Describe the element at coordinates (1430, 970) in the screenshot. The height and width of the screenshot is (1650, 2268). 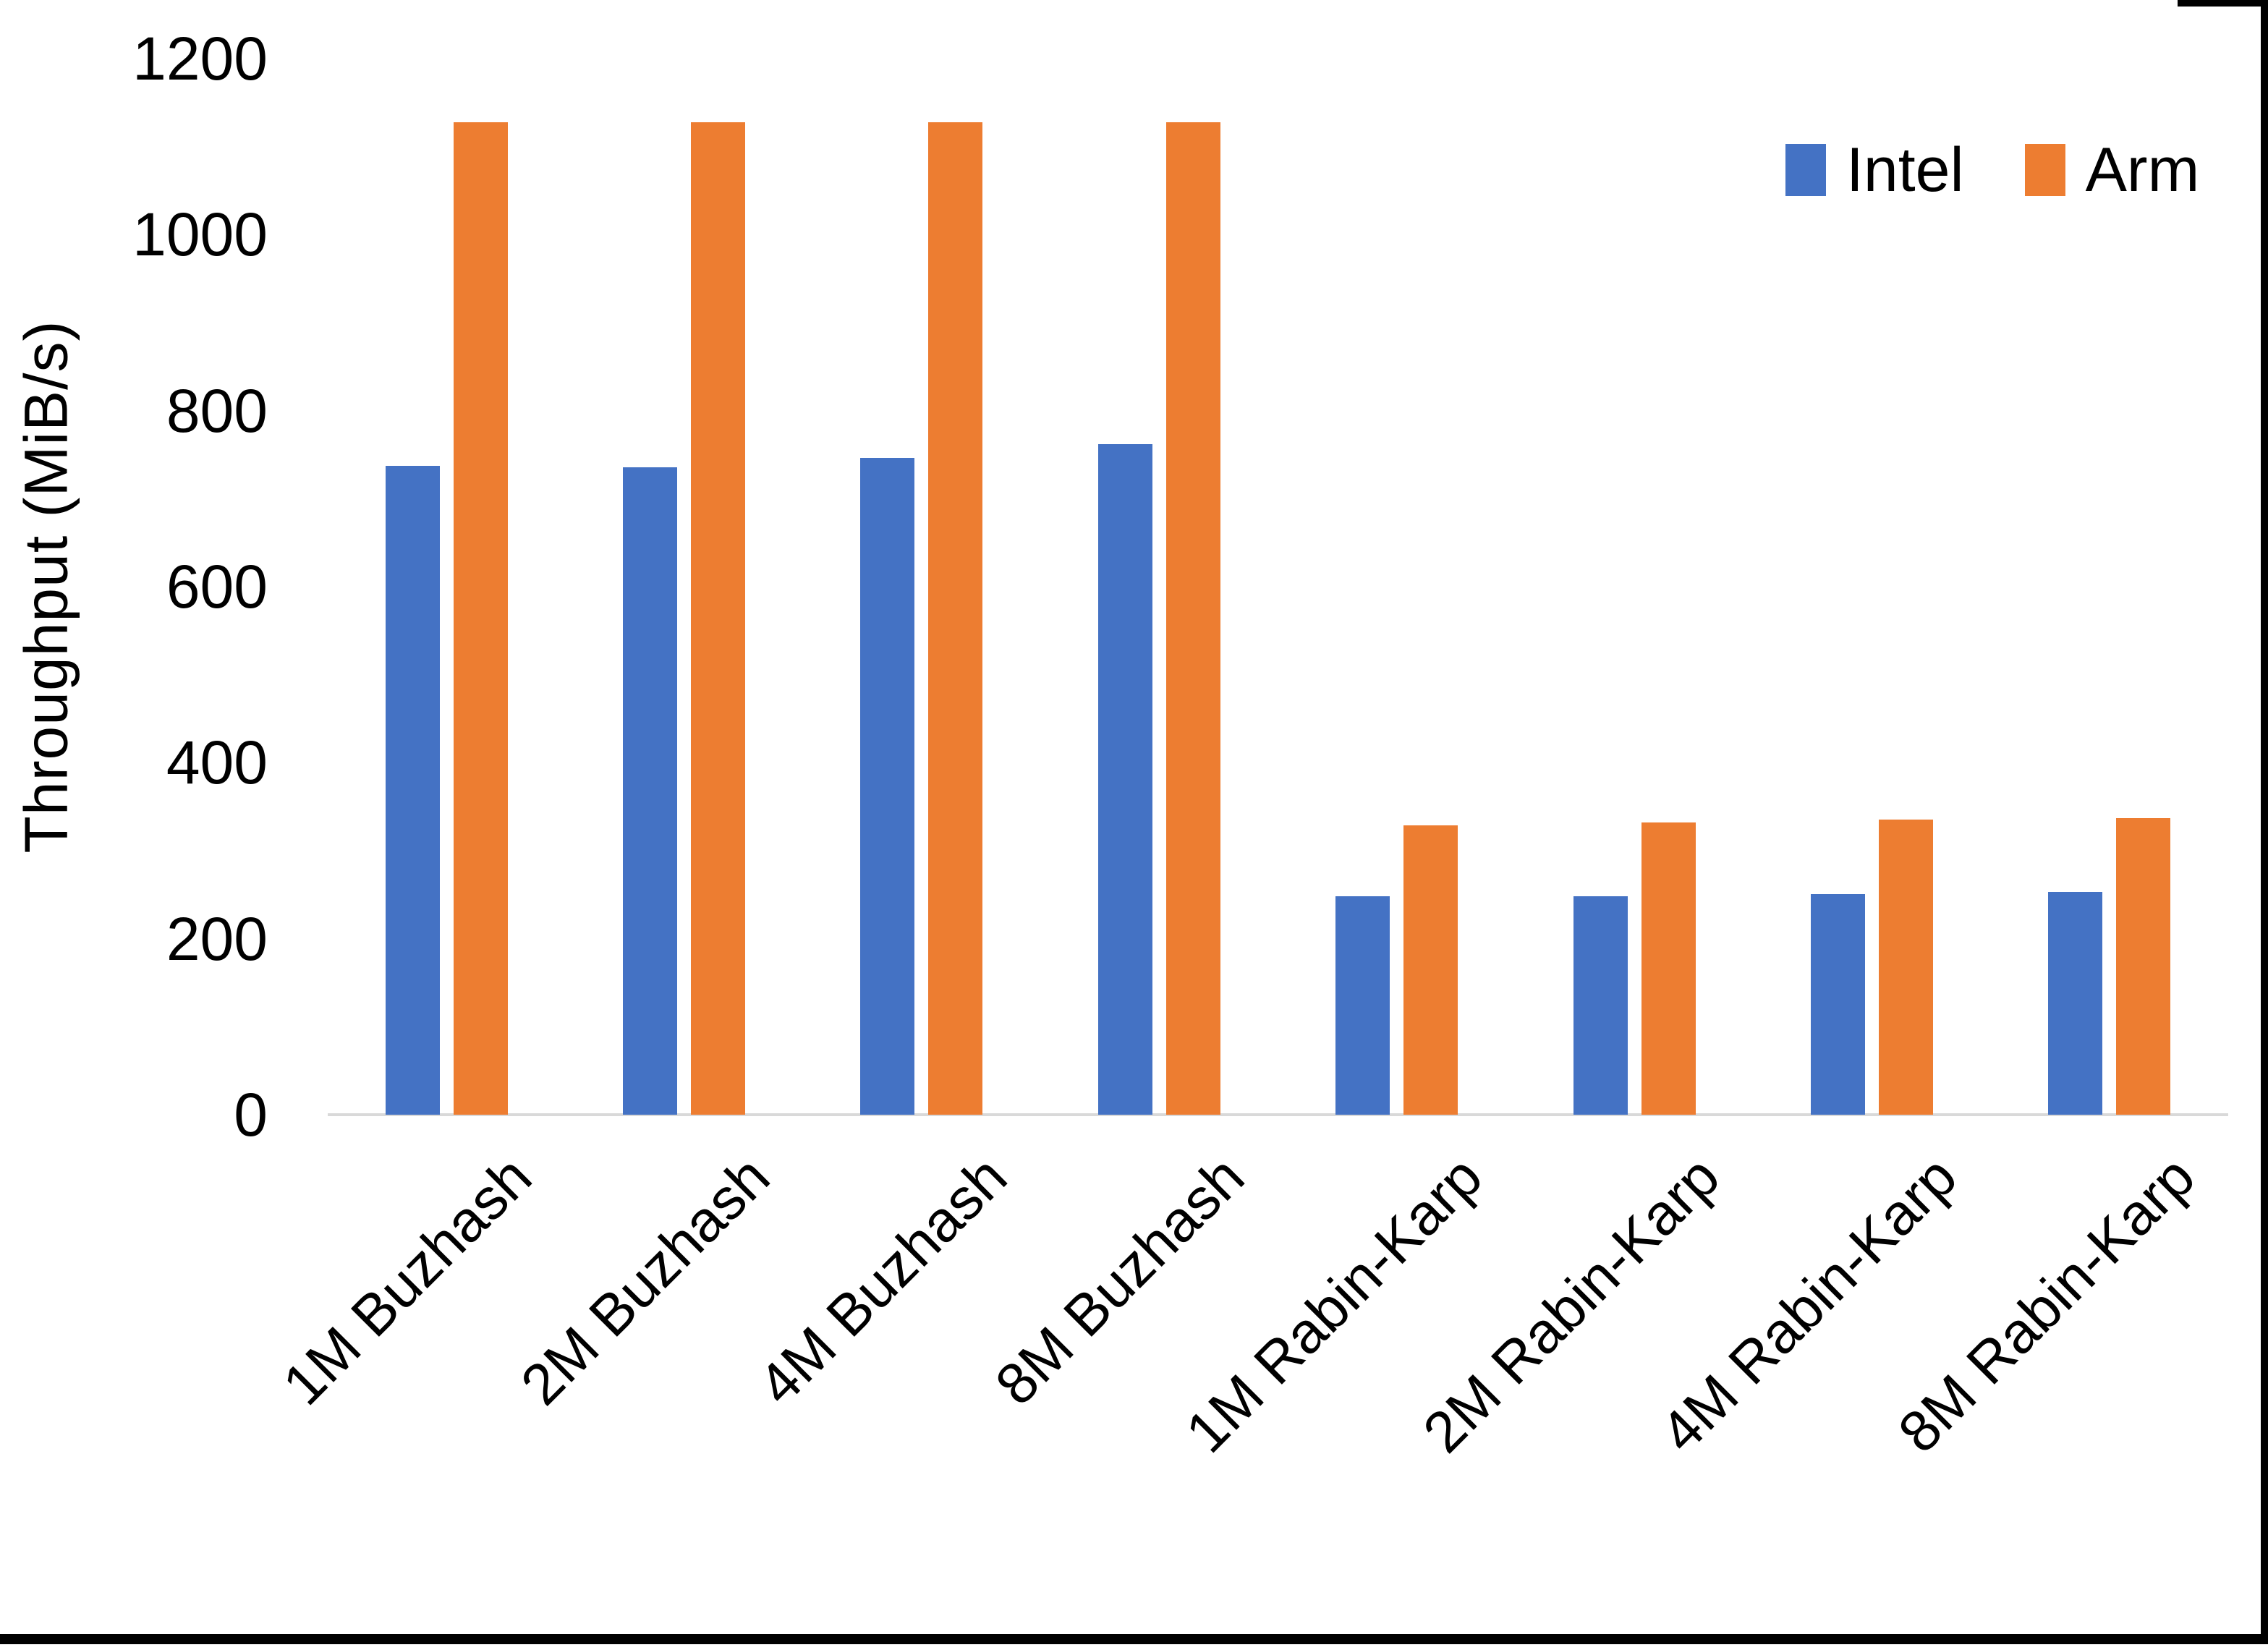
I see `bar-arm-1m-rabin-karp` at that location.